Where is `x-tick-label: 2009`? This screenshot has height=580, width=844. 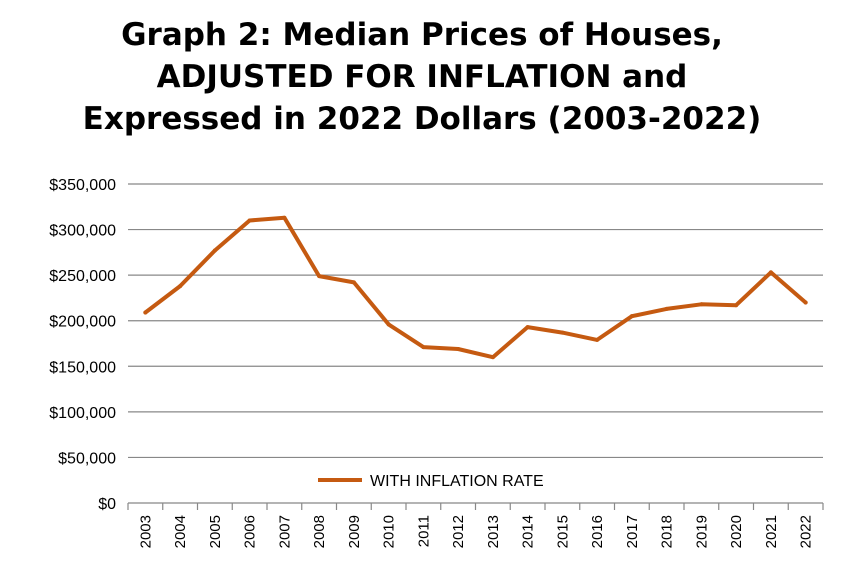 x-tick-label: 2009 is located at coordinates (354, 531).